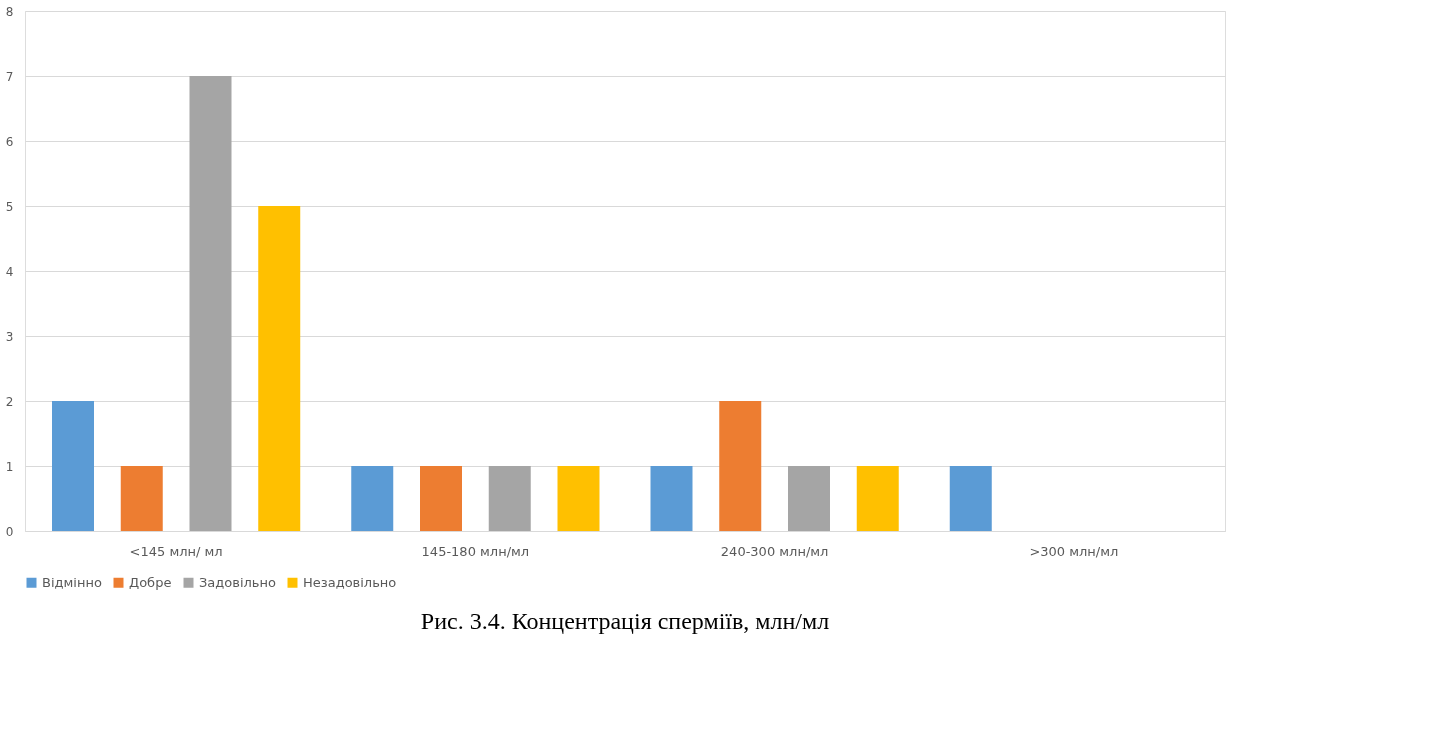 The width and height of the screenshot is (1451, 755). I want to click on y-tick-label: 4, so click(9, 271).